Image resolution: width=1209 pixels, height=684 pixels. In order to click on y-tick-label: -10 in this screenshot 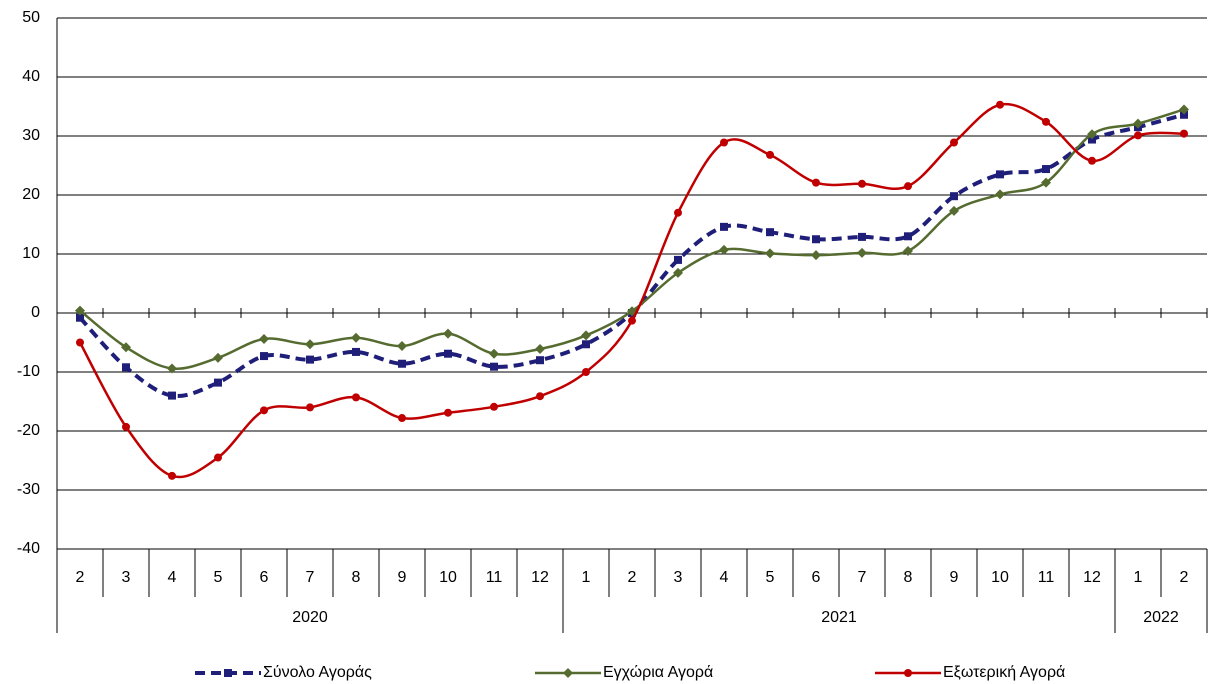, I will do `click(28, 371)`.